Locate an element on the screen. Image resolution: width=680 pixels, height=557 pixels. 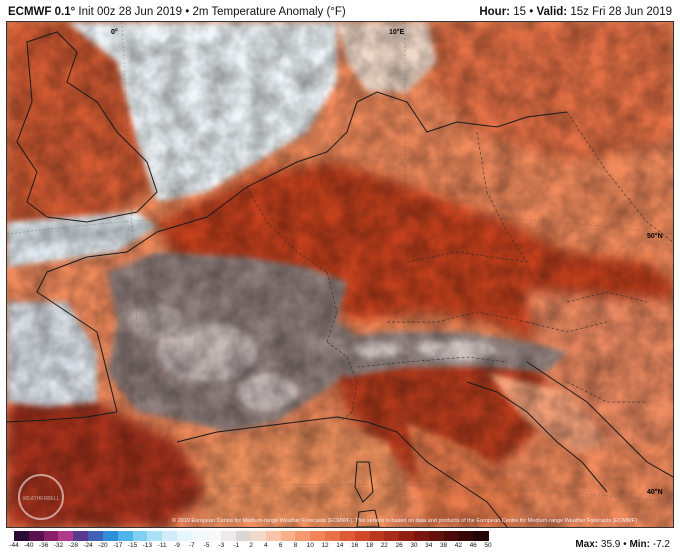
init-time: Init 00z 28 Jun 2019 is located at coordinates (130, 12).